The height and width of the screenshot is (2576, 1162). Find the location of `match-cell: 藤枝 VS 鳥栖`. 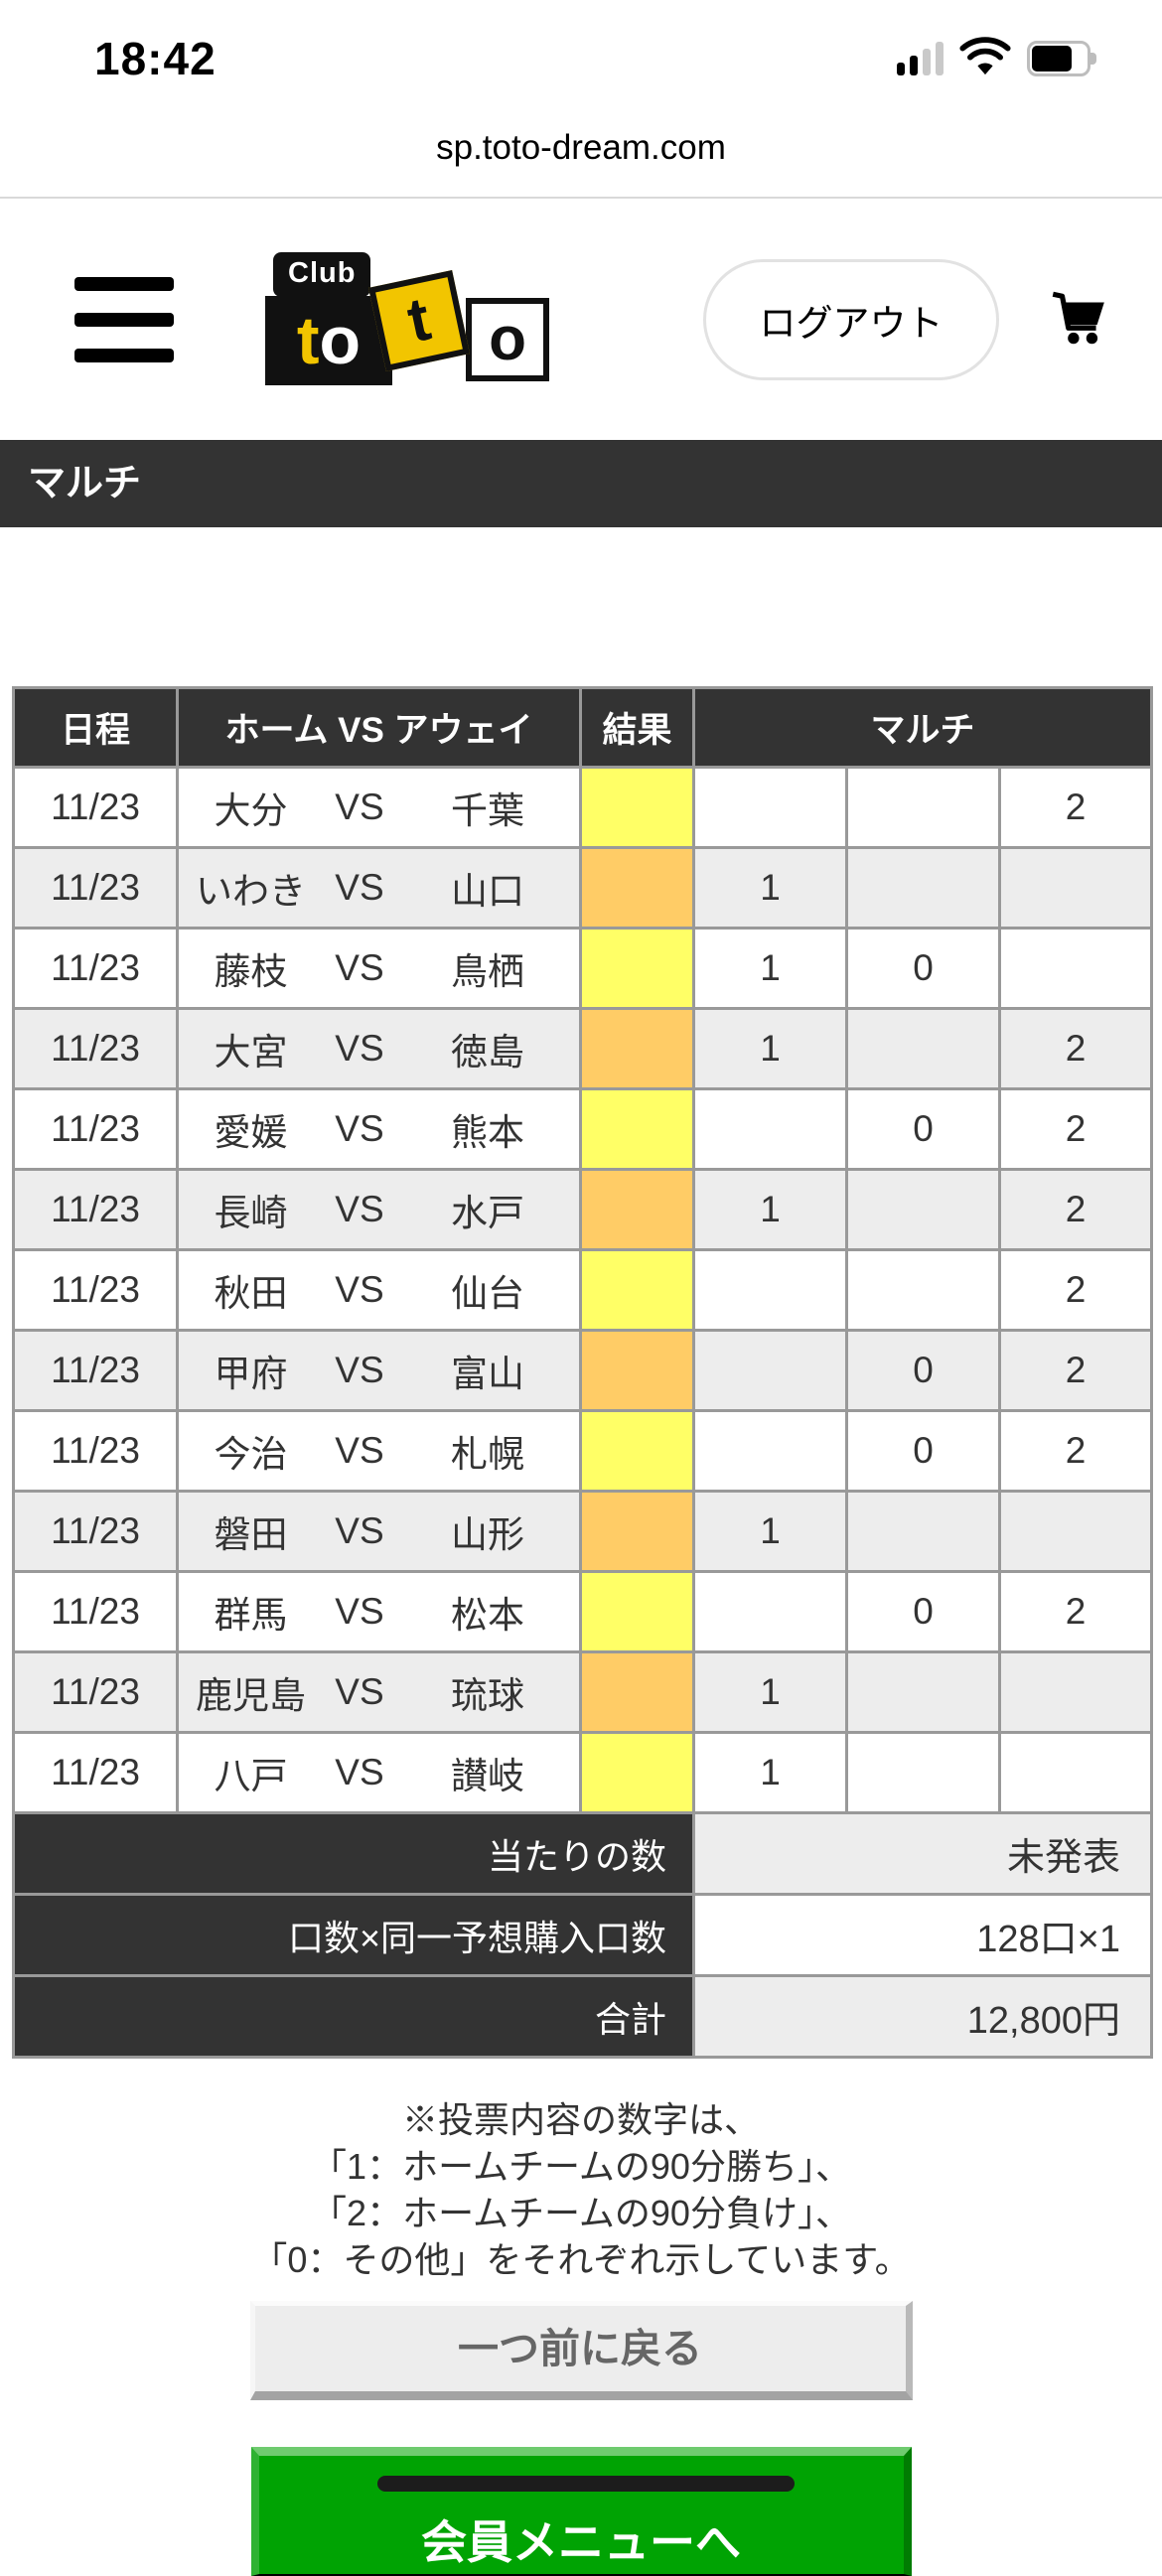

match-cell: 藤枝 VS 鳥栖 is located at coordinates (379, 969).